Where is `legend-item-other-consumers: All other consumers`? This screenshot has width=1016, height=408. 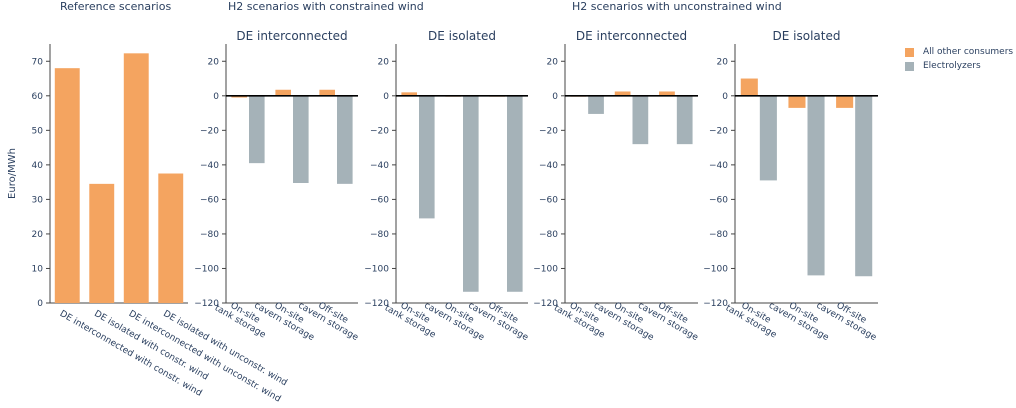 legend-item-other-consumers: All other consumers is located at coordinates (959, 52).